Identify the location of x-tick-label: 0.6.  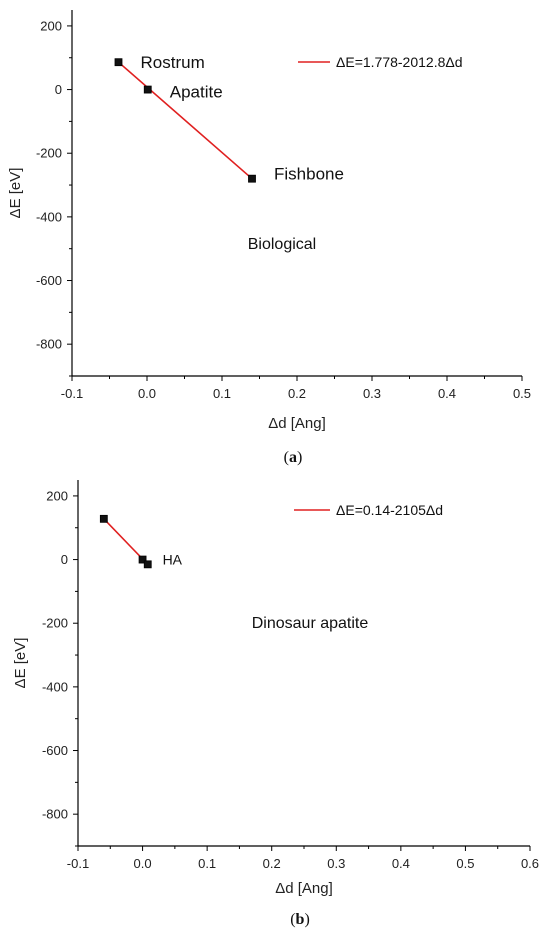
(530, 863).